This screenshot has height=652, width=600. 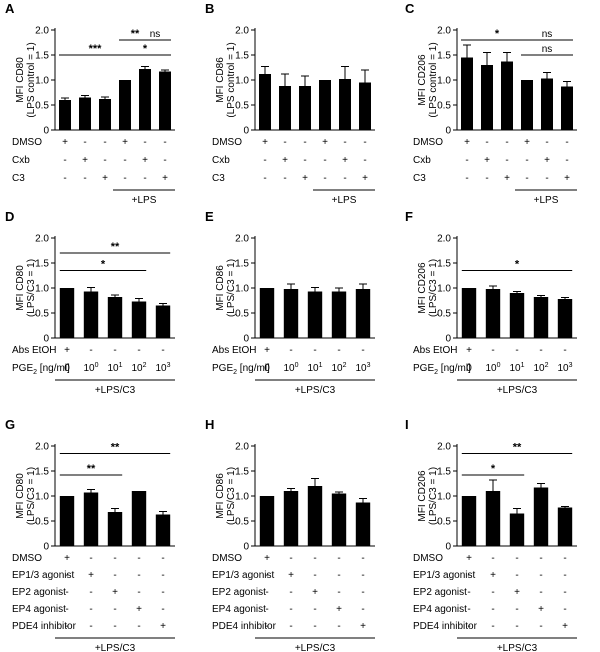 I want to click on significance-label: **, so click(x=517, y=448).